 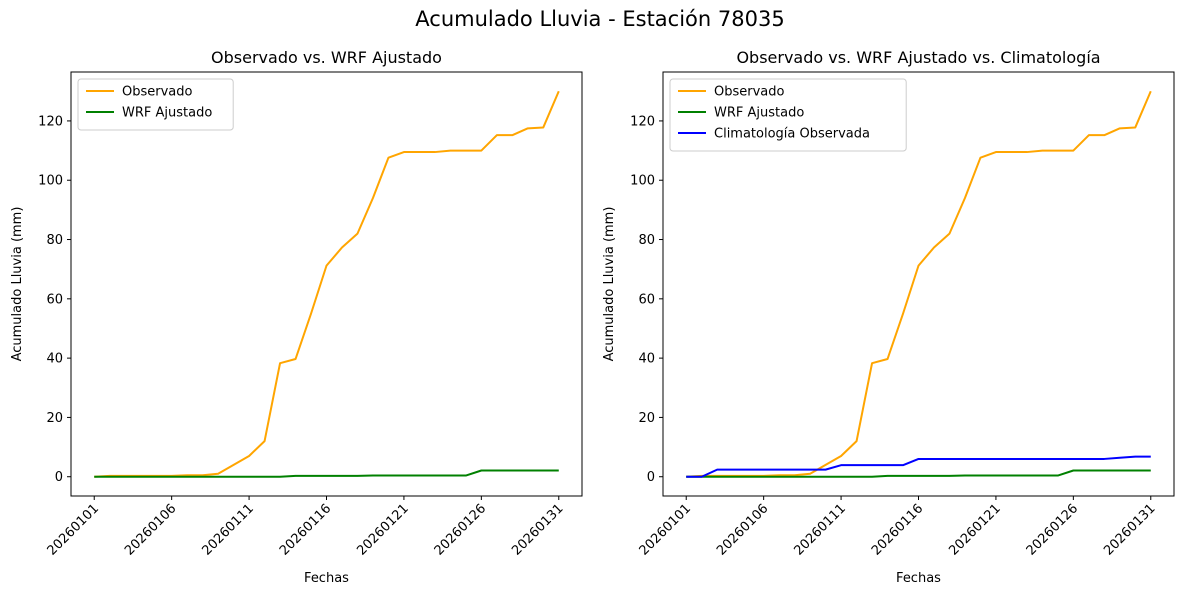 I want to click on series-line-climatologia-observada, so click(x=918, y=466).